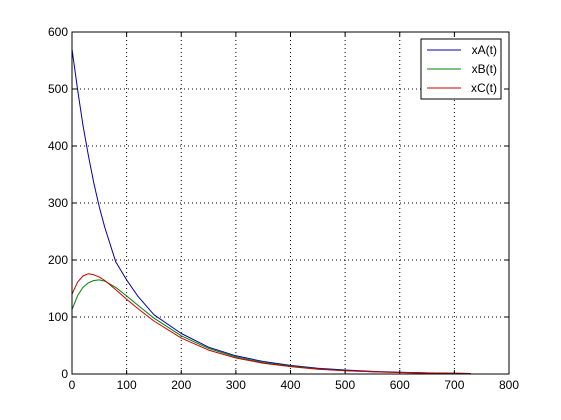 The width and height of the screenshot is (561, 420). What do you see at coordinates (345, 385) in the screenshot?
I see `x-tick-label: 500` at bounding box center [345, 385].